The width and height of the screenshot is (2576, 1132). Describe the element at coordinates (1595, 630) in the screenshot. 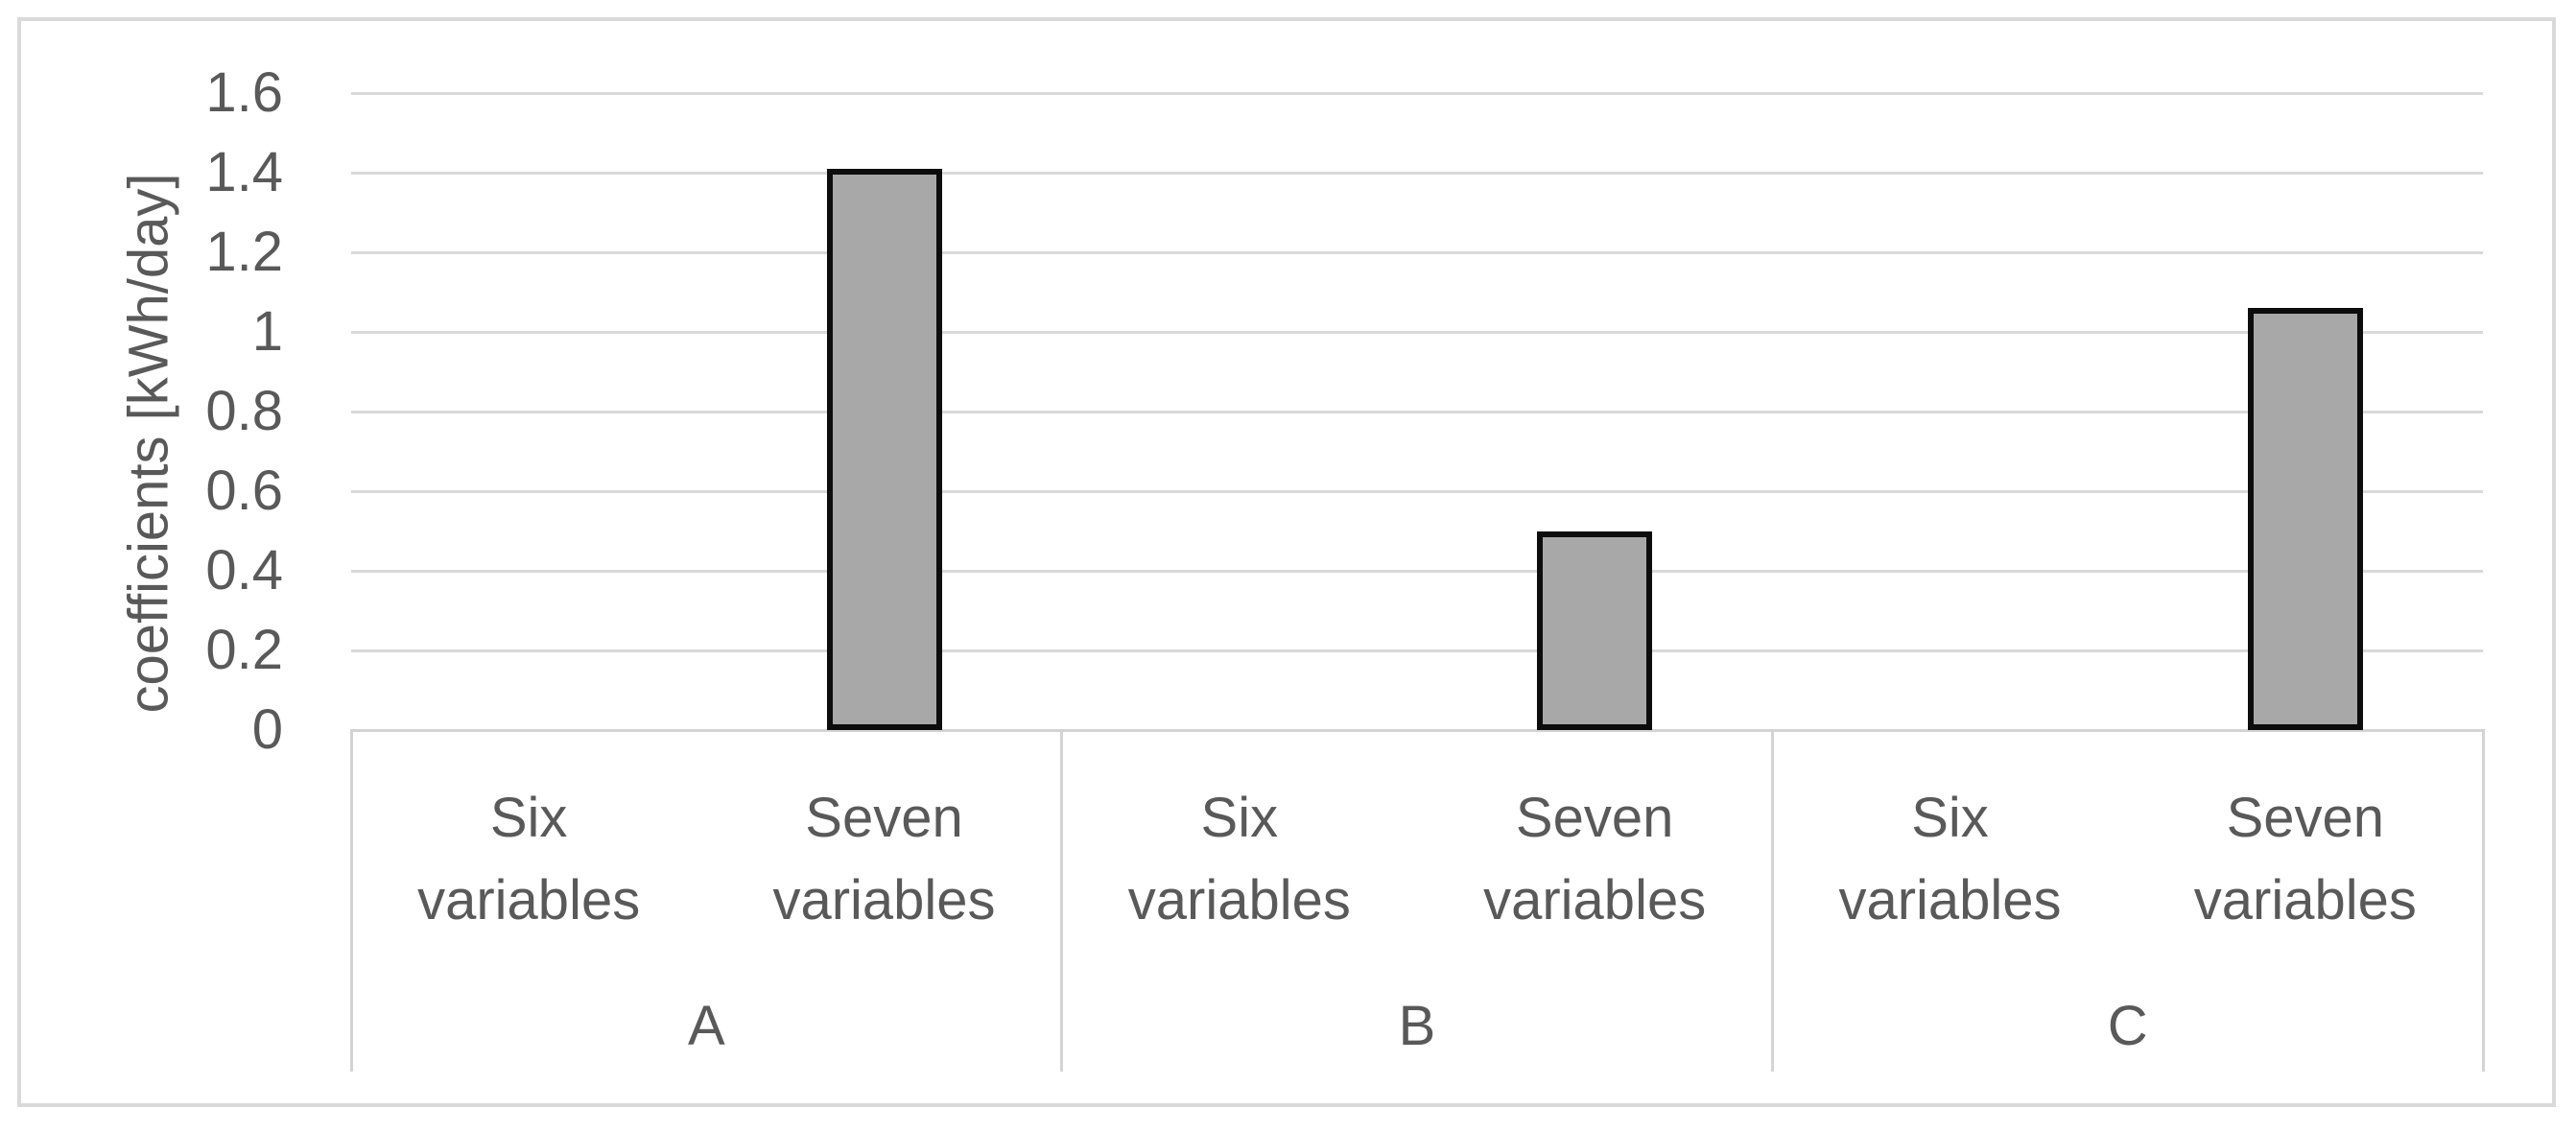

I see `bar-B-seven-variables` at that location.